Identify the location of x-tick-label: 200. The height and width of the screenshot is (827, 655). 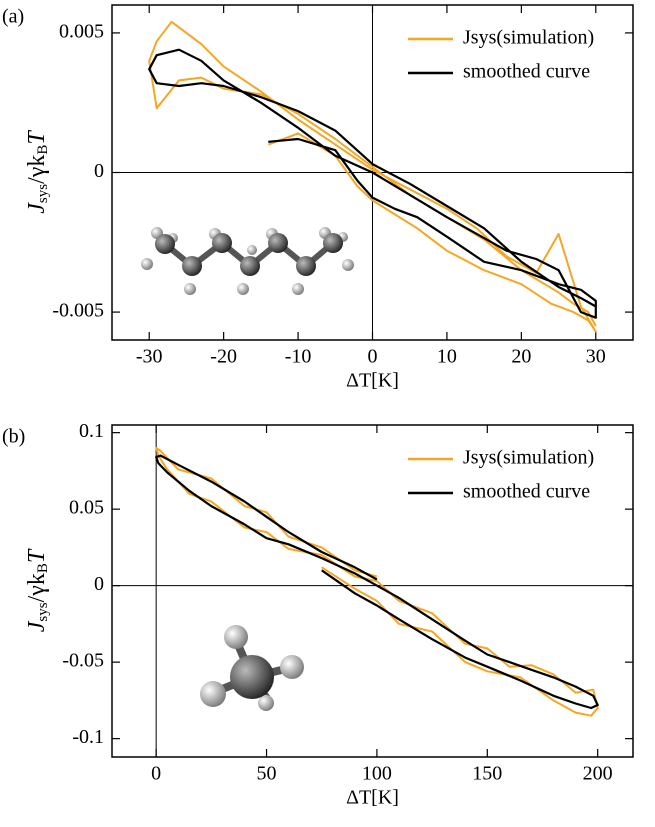
(598, 774).